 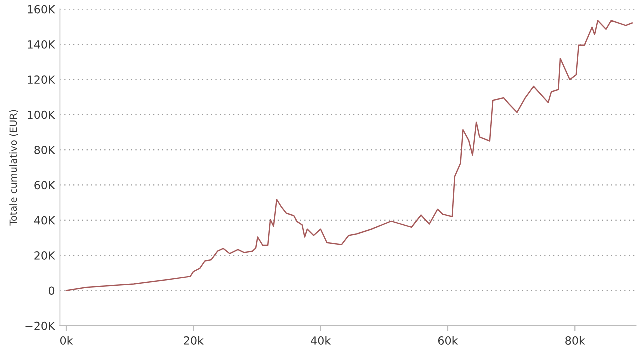 What do you see at coordinates (45, 220) in the screenshot?
I see `y-tick-label: 40K` at bounding box center [45, 220].